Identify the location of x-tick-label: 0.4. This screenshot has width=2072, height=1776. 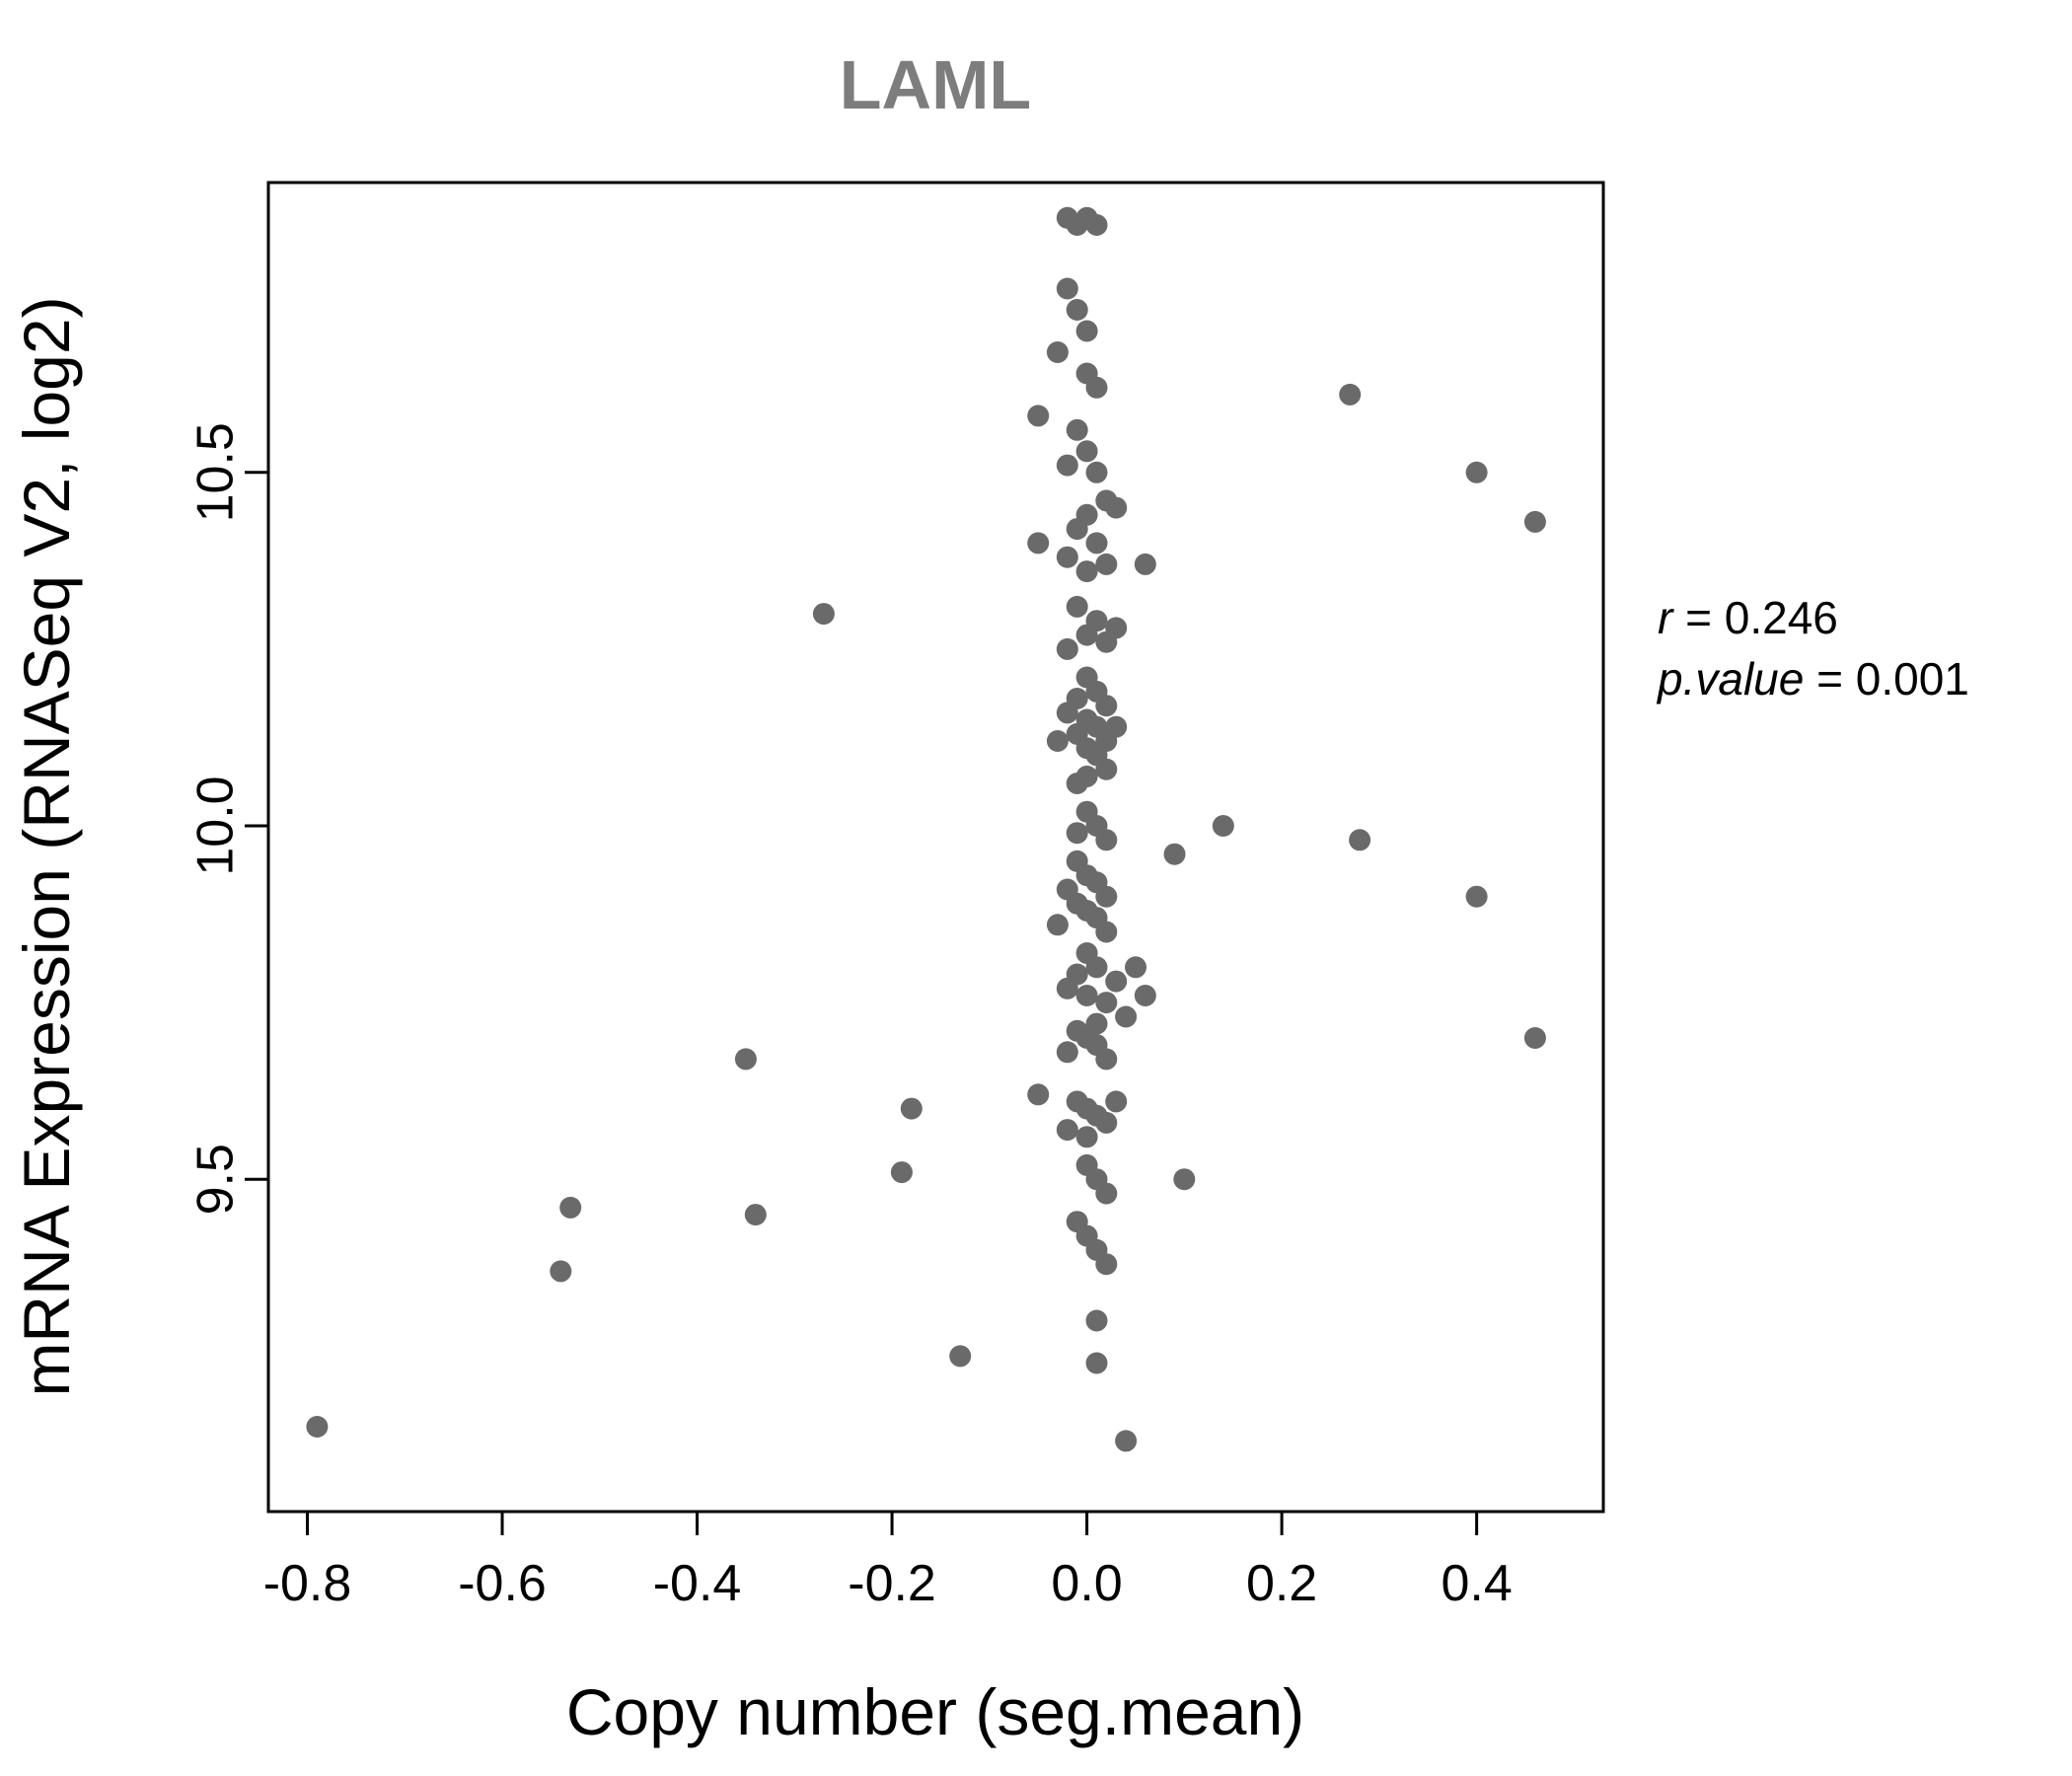
(1477, 1584).